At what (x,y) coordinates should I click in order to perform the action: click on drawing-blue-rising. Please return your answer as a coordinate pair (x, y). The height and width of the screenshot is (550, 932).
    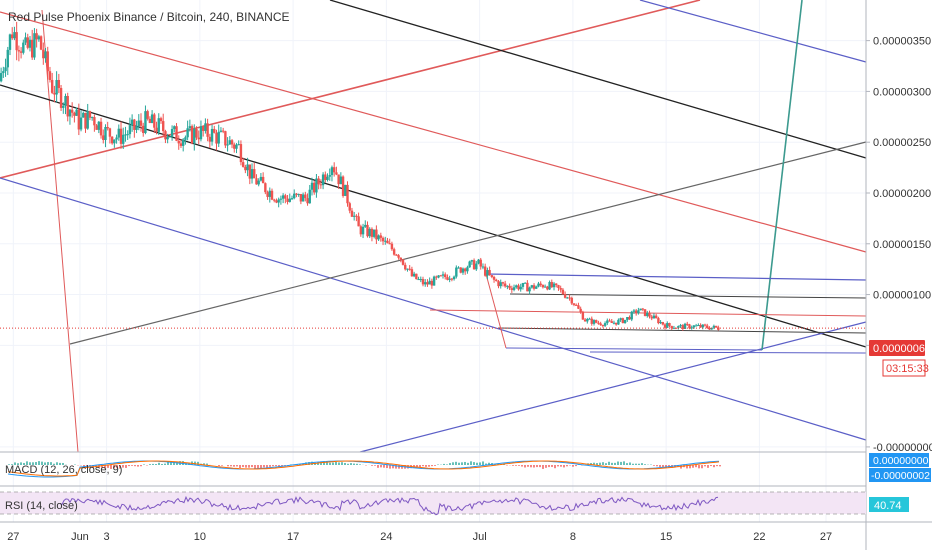
    Looking at the image, I should click on (613, 387).